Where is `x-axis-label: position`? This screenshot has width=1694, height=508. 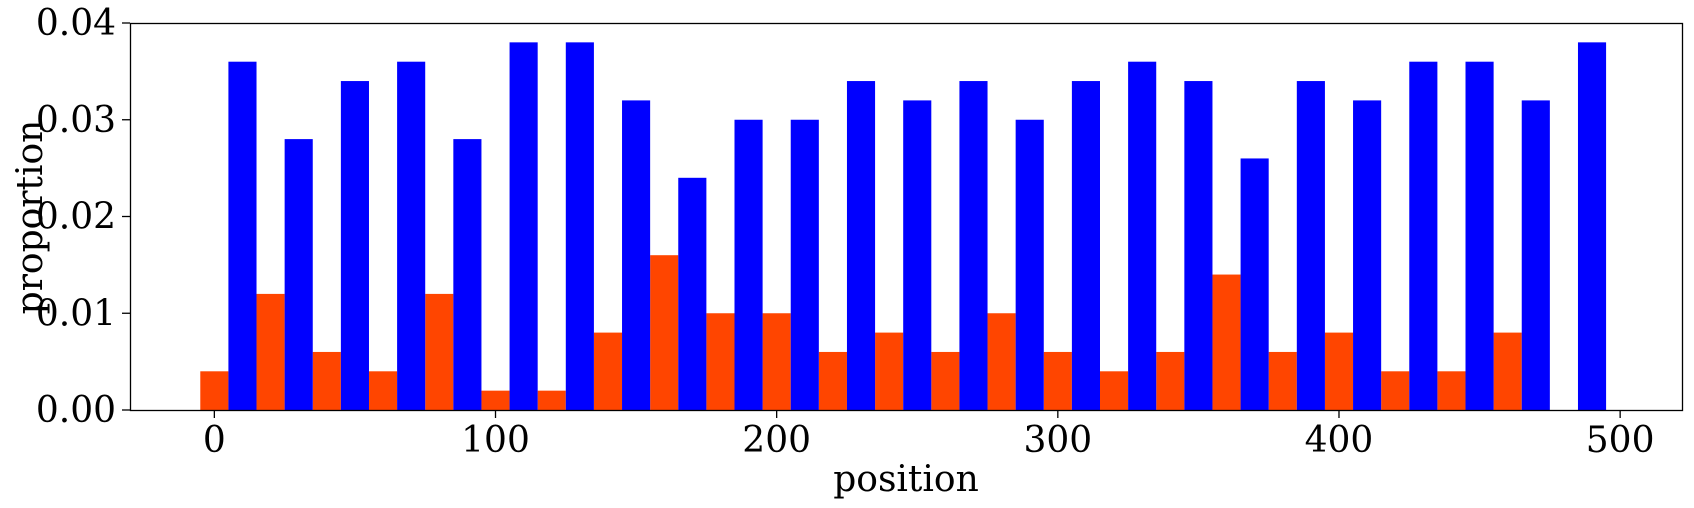
x-axis-label: position is located at coordinates (906, 479).